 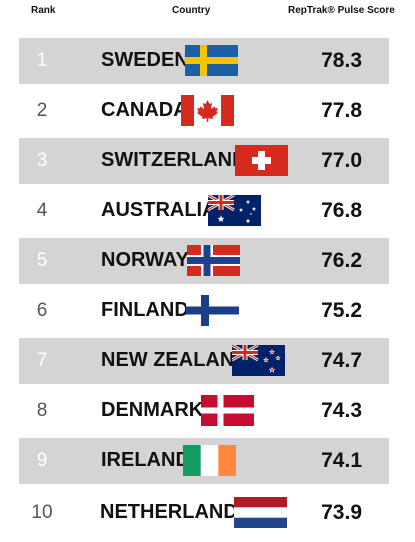 I want to click on table-row: 9 IRELAND 74.1, so click(x=204, y=461).